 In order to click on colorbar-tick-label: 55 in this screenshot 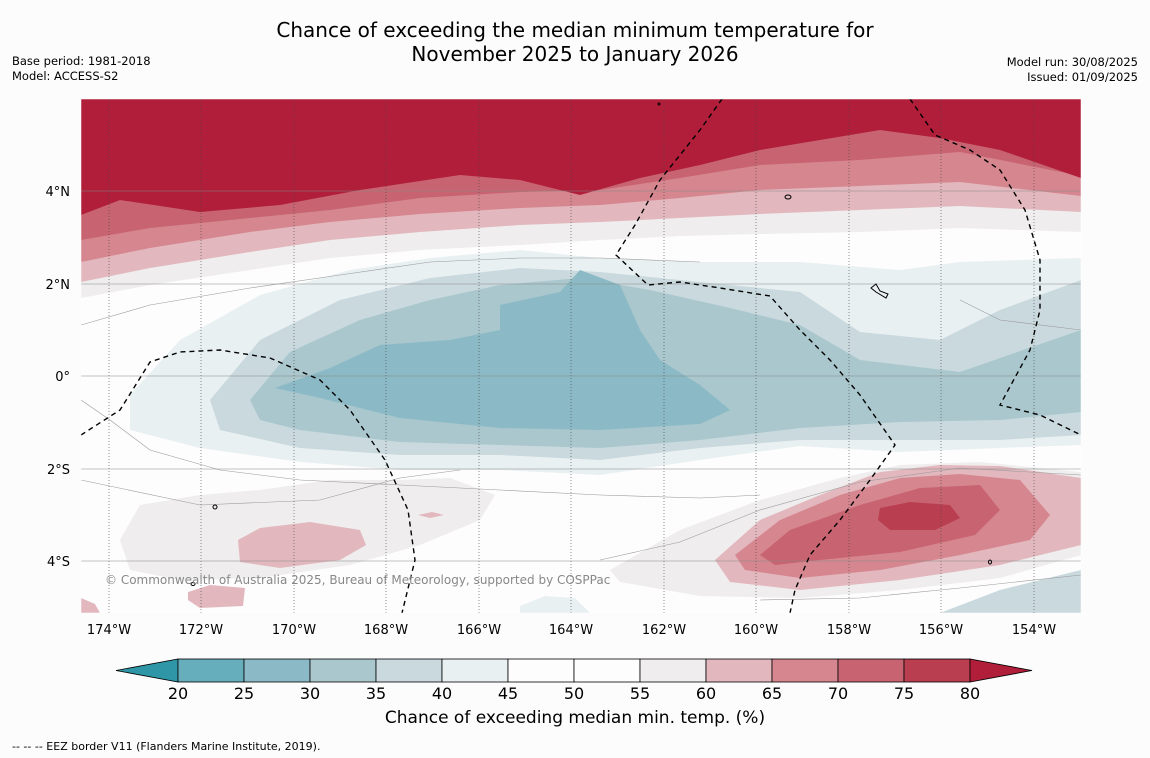, I will do `click(640, 693)`.